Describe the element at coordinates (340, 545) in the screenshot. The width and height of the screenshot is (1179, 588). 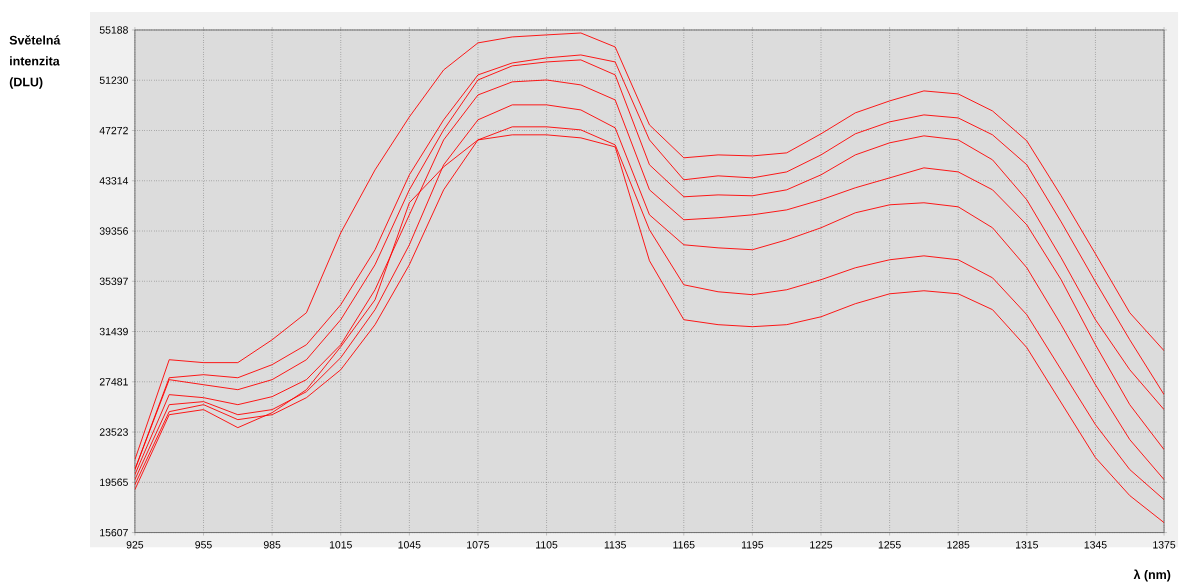
I see `x-tick-label: 1015` at that location.